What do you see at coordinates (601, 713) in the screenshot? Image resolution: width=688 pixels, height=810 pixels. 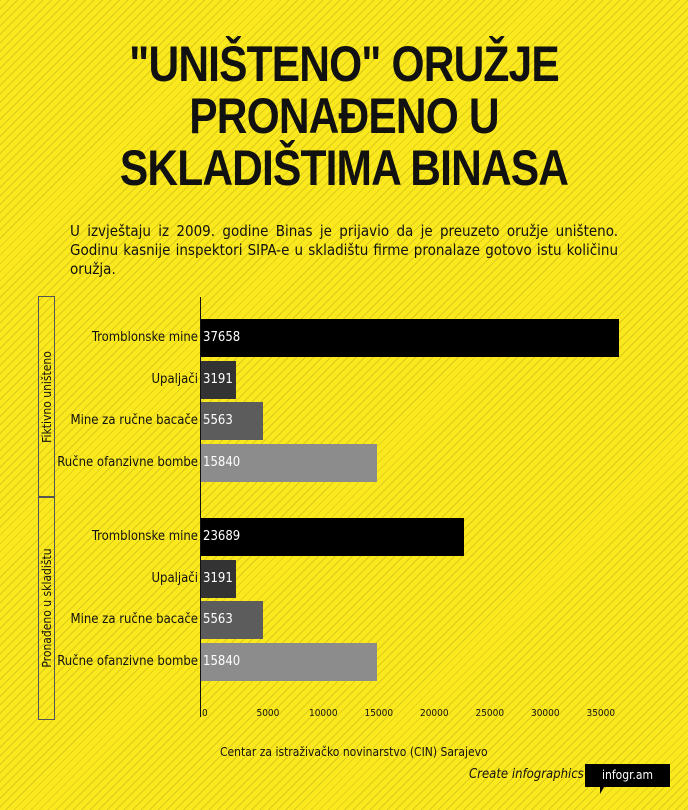 I see `x-tick-label: 35000` at bounding box center [601, 713].